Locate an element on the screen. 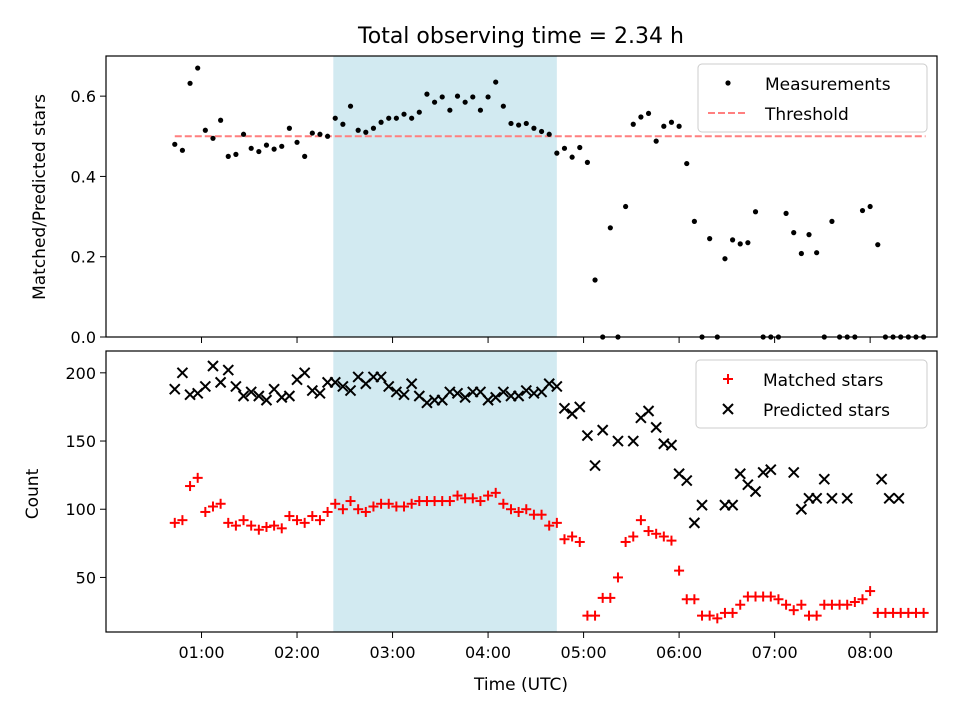 The image size is (960, 720). top-y-tick-label: 0.6 is located at coordinates (83, 96).